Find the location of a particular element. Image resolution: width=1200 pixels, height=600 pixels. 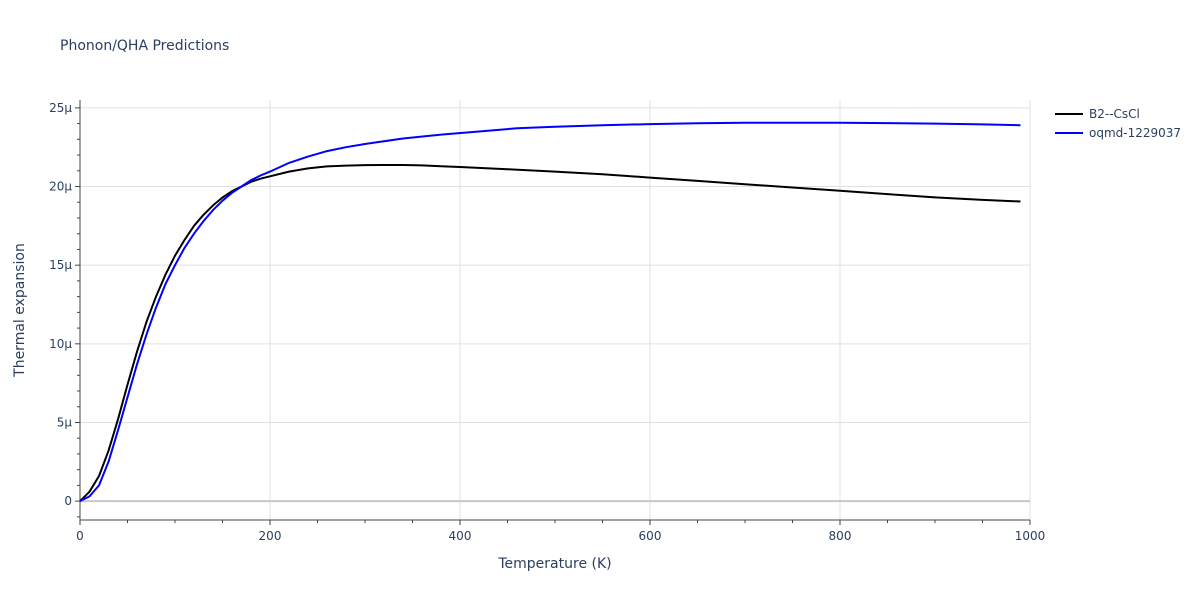

x-tick-label: 800 is located at coordinates (840, 536).